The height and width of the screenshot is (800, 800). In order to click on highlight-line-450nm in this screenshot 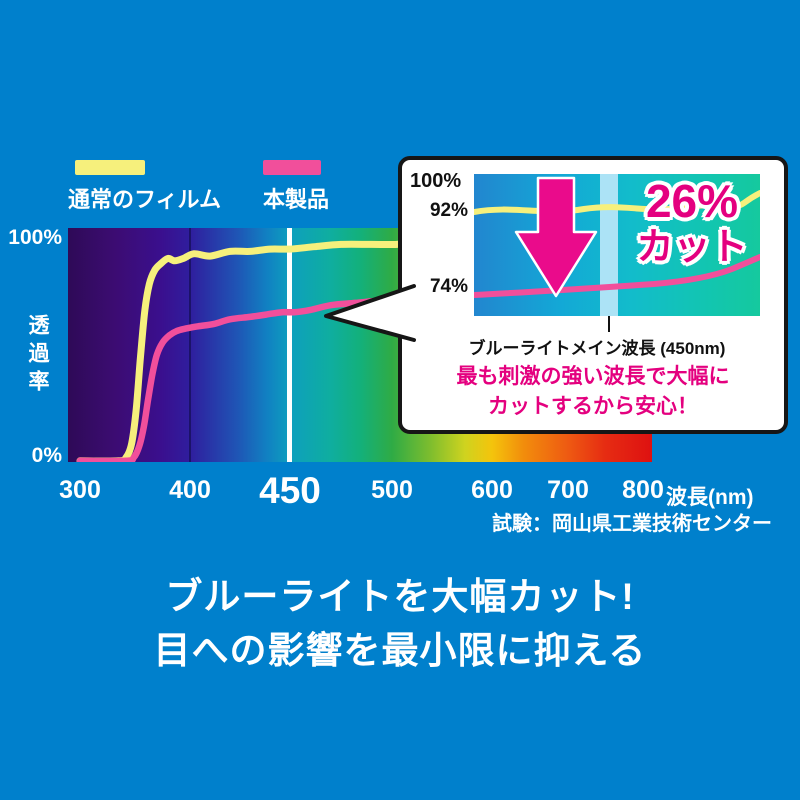, I will do `click(289, 345)`.